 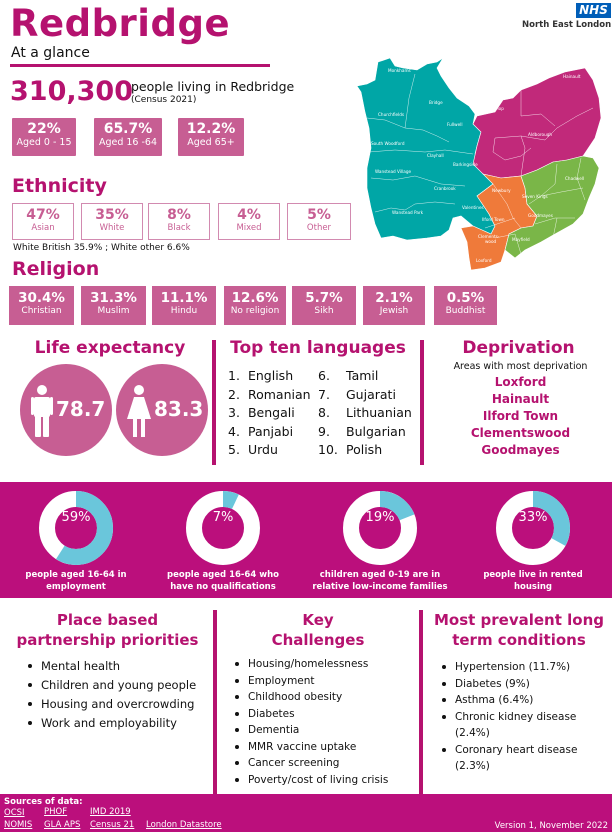 I want to click on version-label: Version 1, November 2022, so click(x=551, y=826).